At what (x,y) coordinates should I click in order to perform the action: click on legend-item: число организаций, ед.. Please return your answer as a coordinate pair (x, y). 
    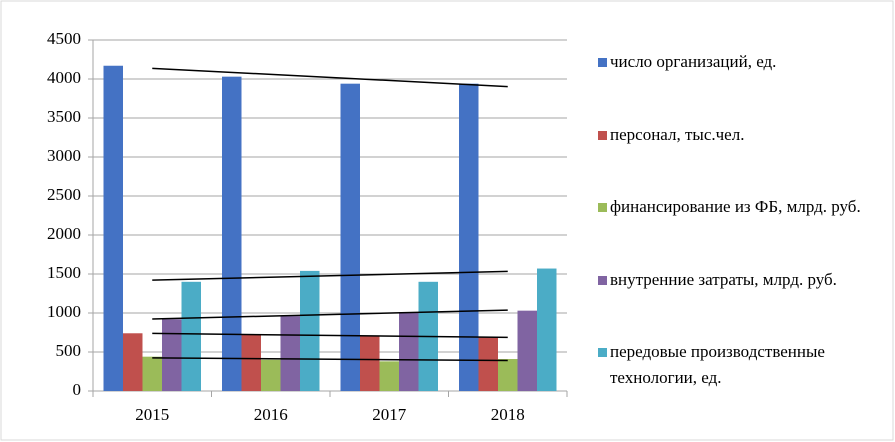
    Looking at the image, I should click on (738, 62).